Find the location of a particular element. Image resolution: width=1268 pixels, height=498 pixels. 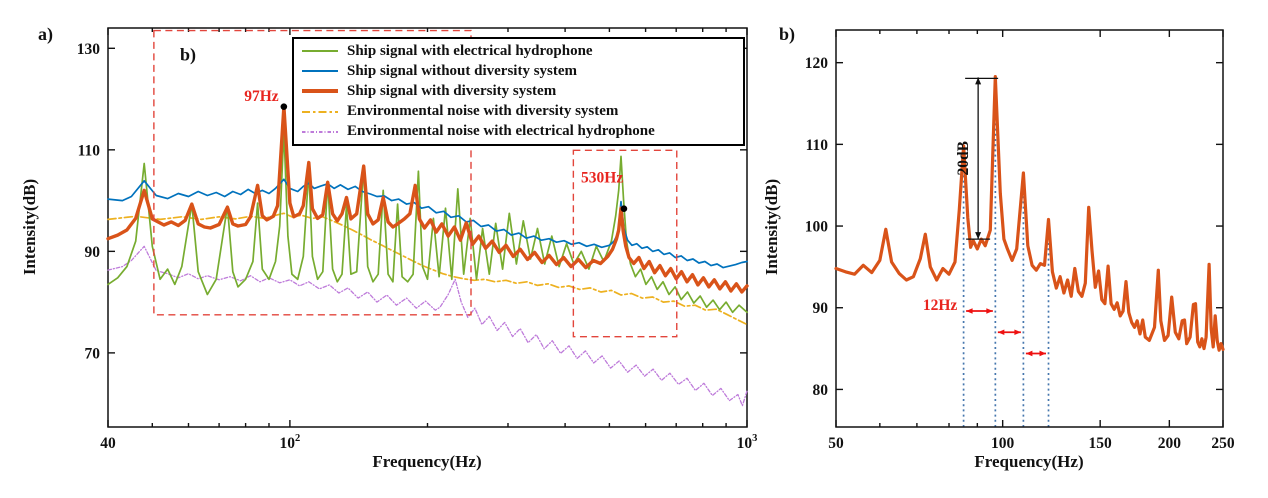

tick-label: 70 is located at coordinates (93, 353).